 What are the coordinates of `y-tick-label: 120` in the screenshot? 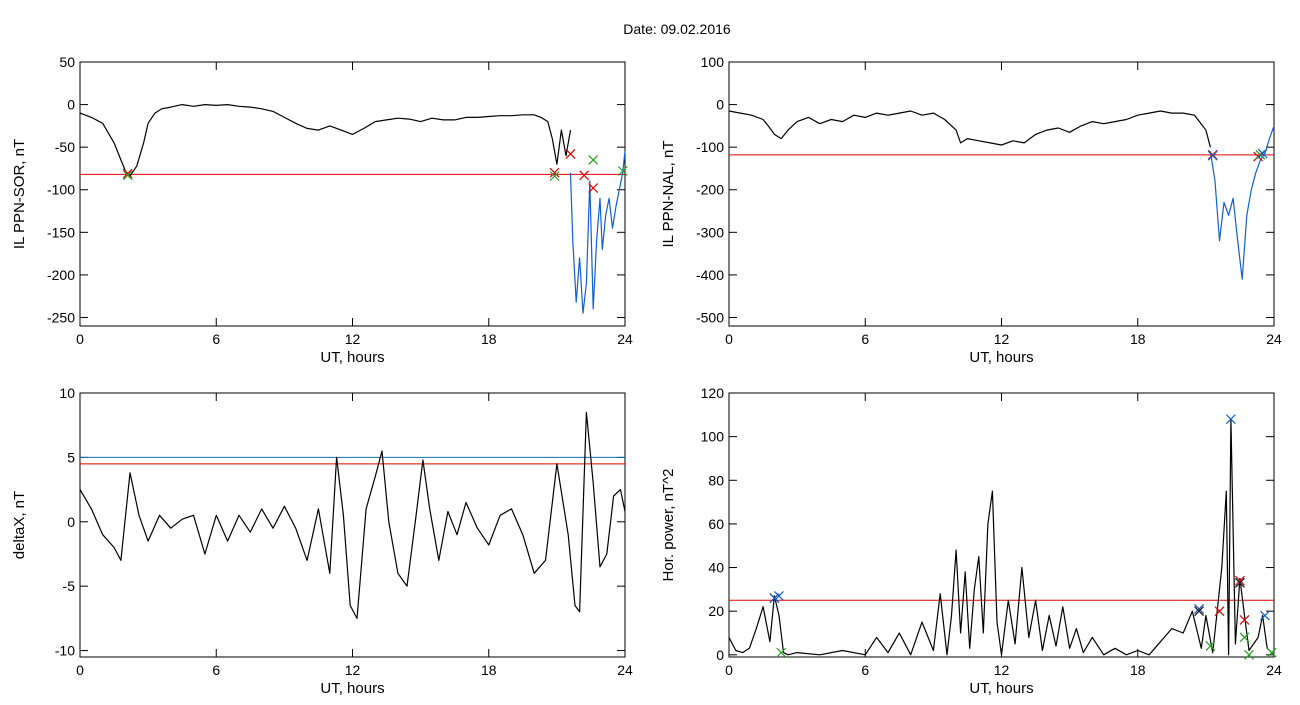 It's located at (713, 393).